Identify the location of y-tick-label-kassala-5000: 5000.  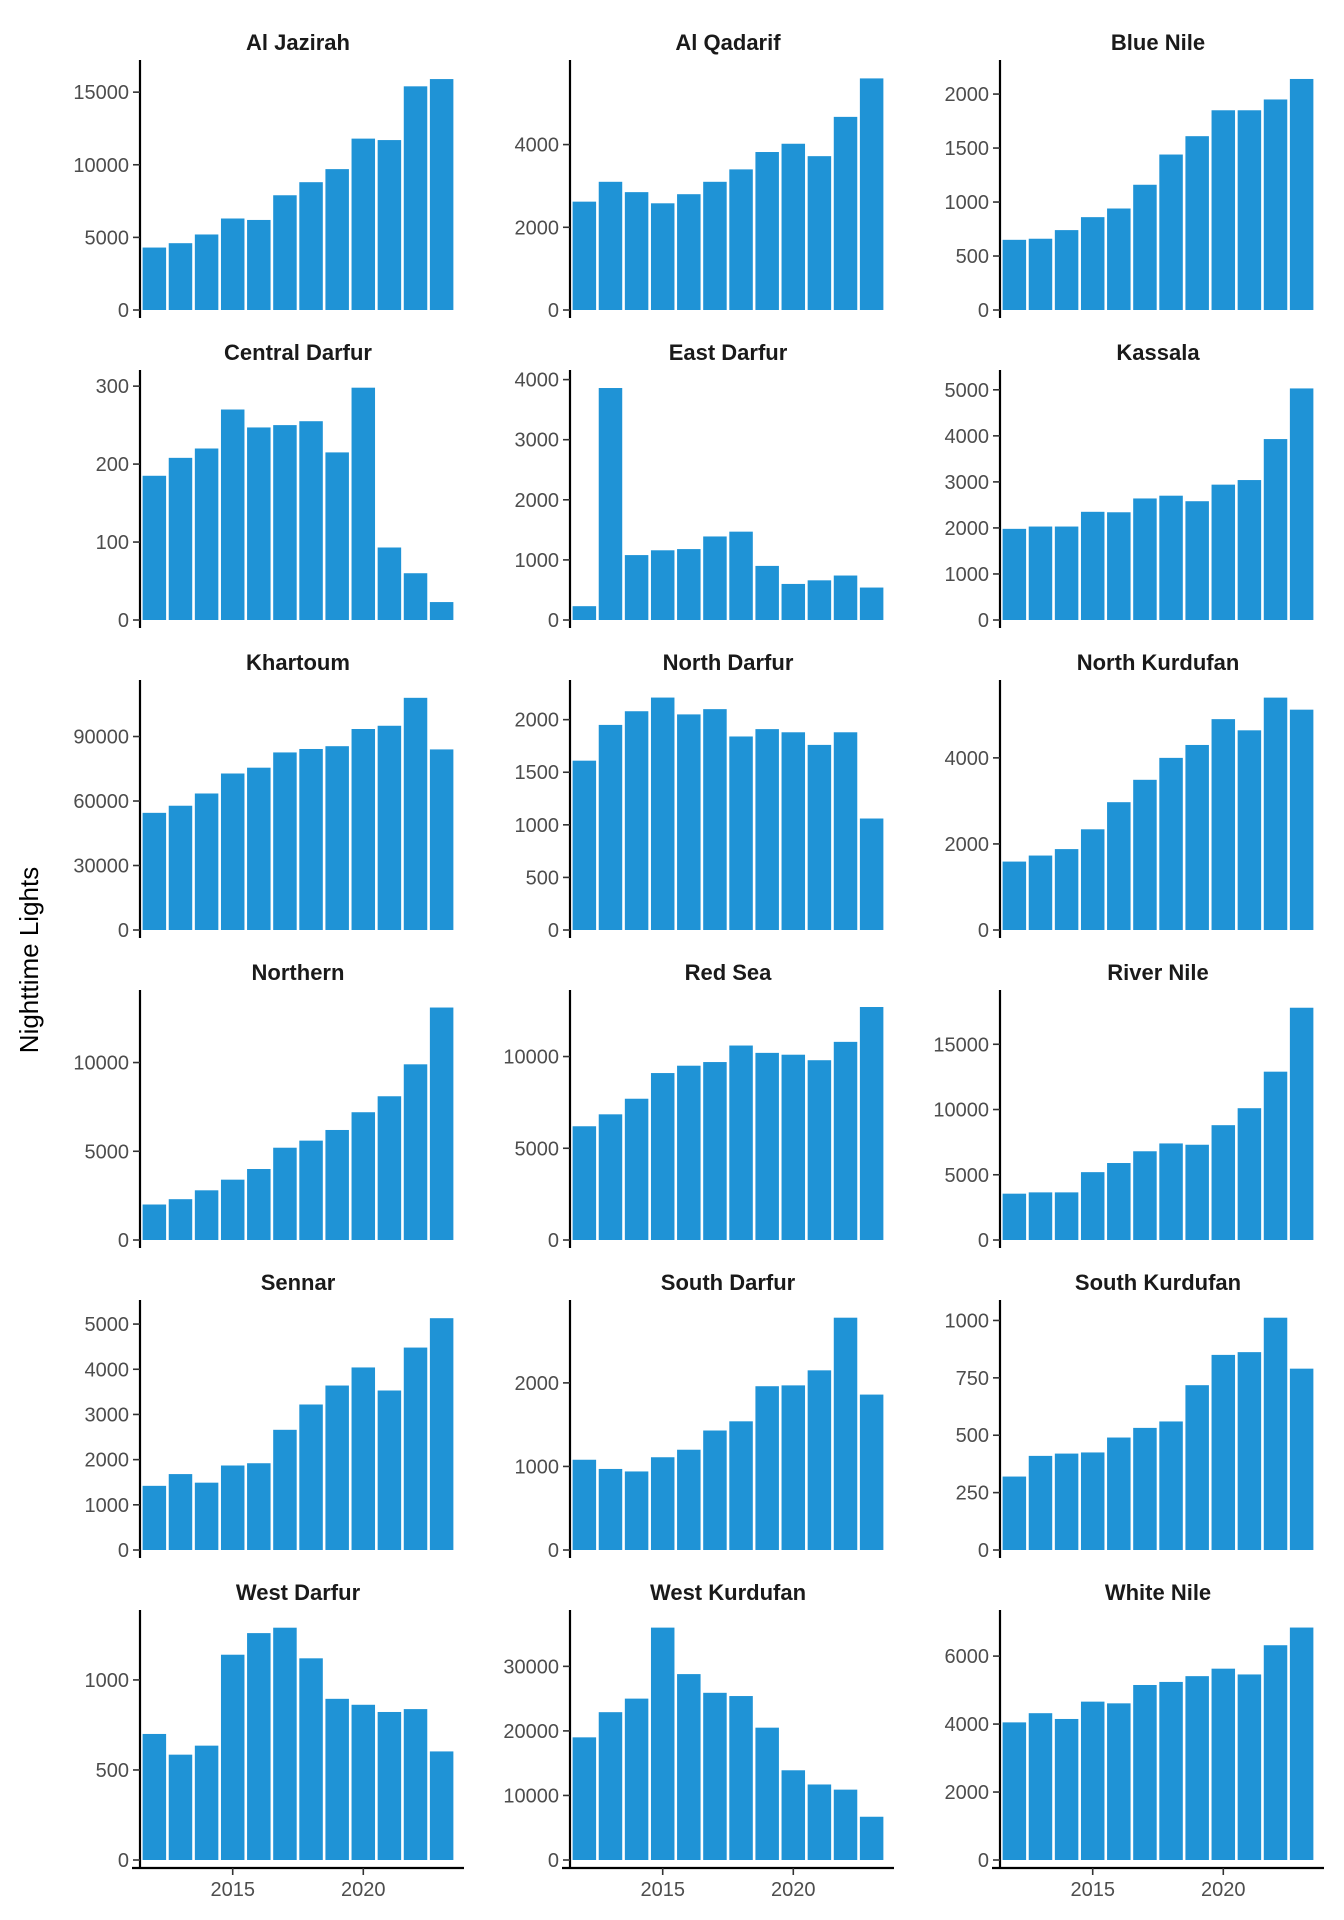
(967, 391).